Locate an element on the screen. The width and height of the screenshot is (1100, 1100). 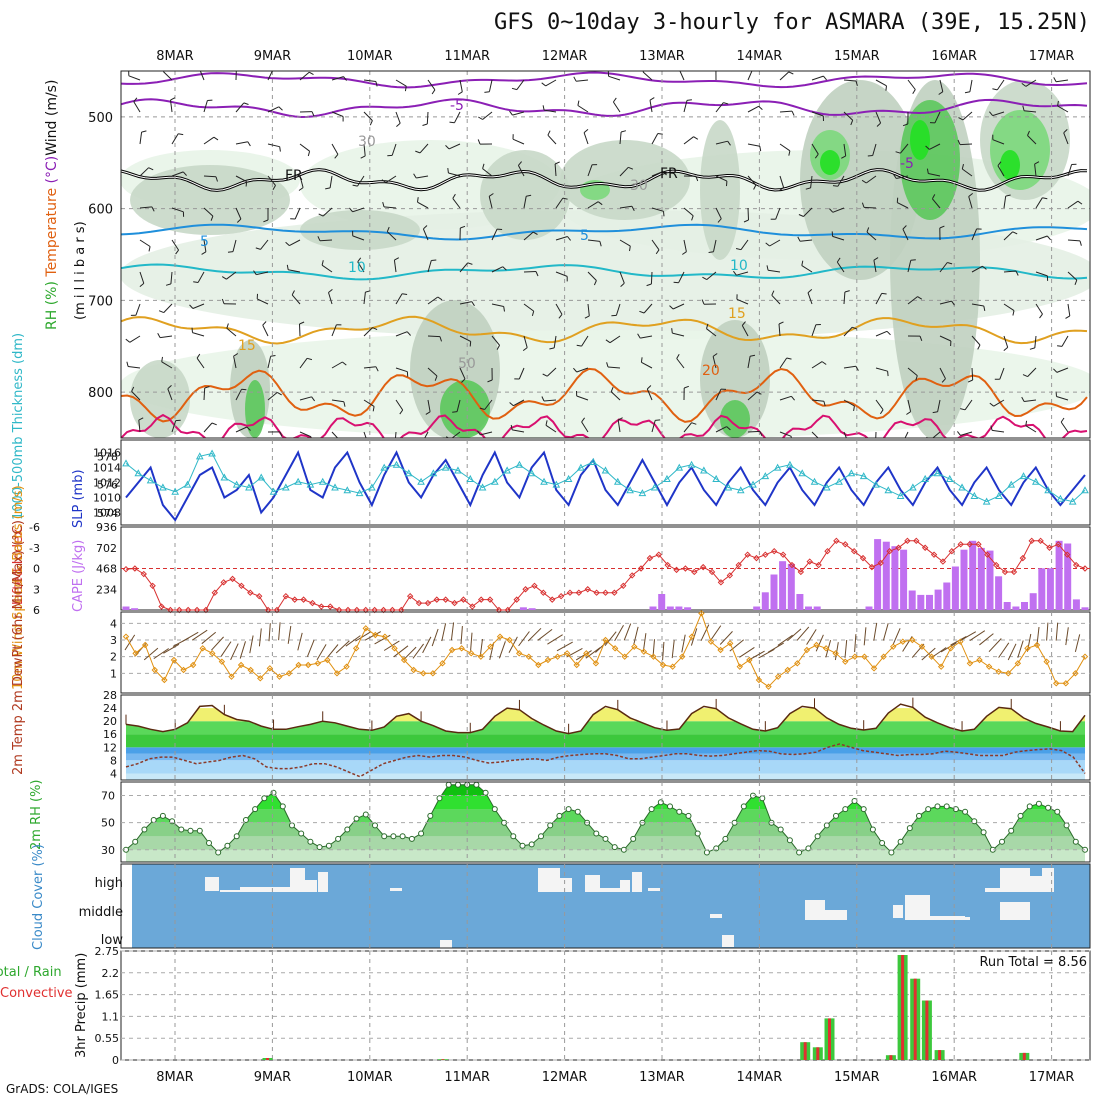
precip-tick: 1.1 is located at coordinates (111, 1016).